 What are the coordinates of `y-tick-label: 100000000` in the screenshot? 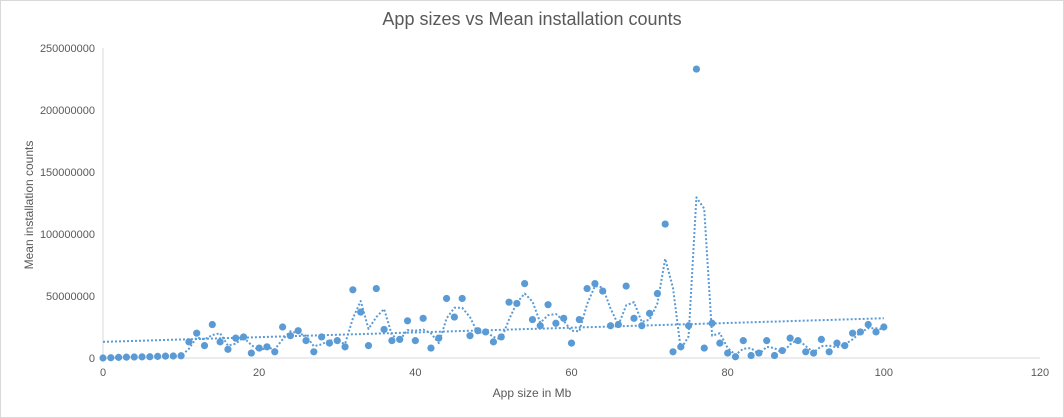 It's located at (67, 235).